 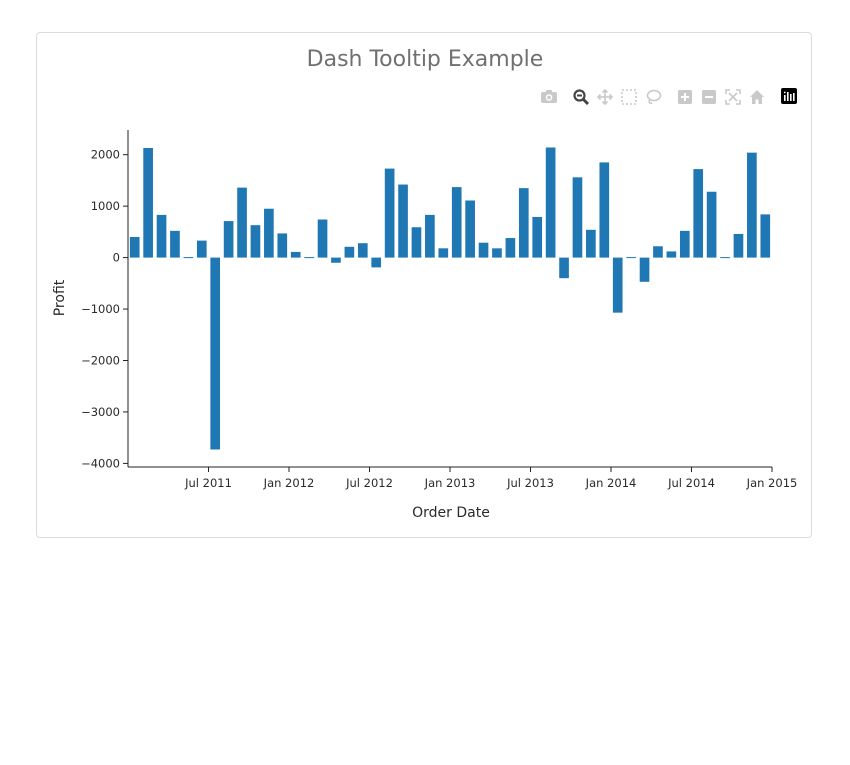 What do you see at coordinates (100, 360) in the screenshot?
I see `y-tick-label: −2000` at bounding box center [100, 360].